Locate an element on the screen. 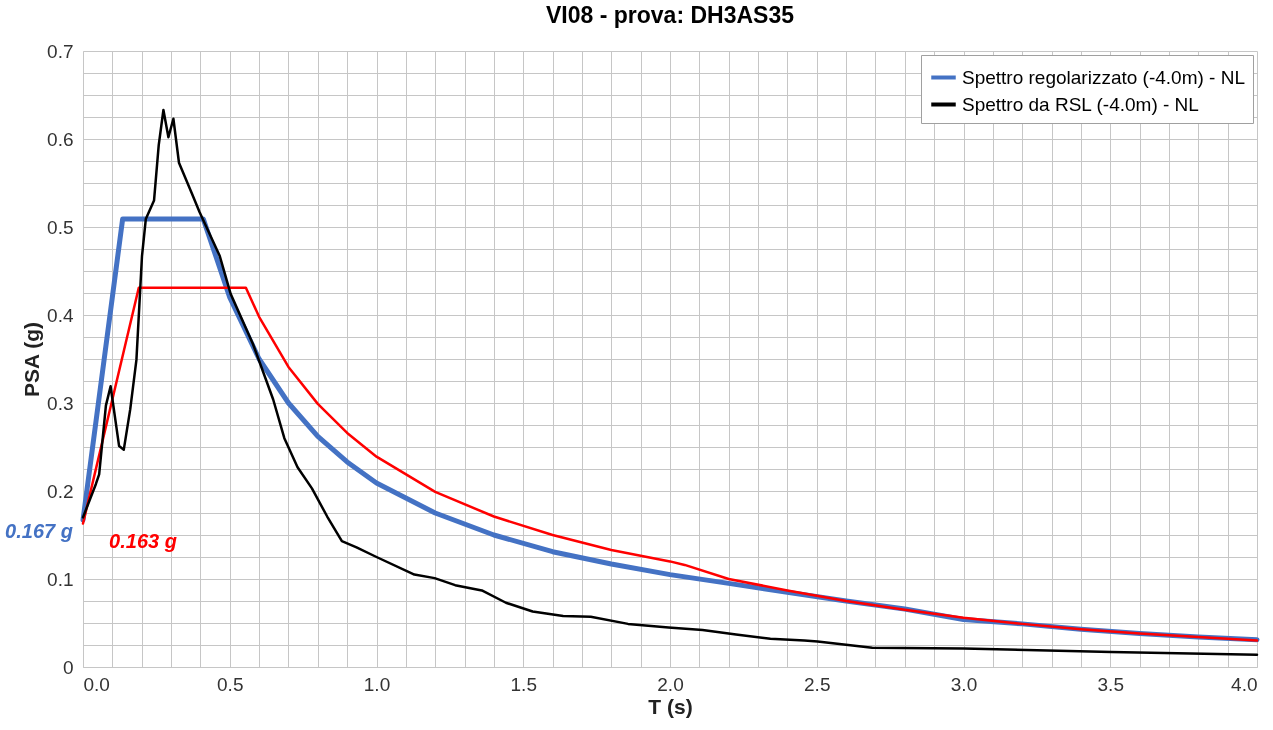 This screenshot has height=730, width=1273. annotation: 0.167 g is located at coordinates (39, 531).